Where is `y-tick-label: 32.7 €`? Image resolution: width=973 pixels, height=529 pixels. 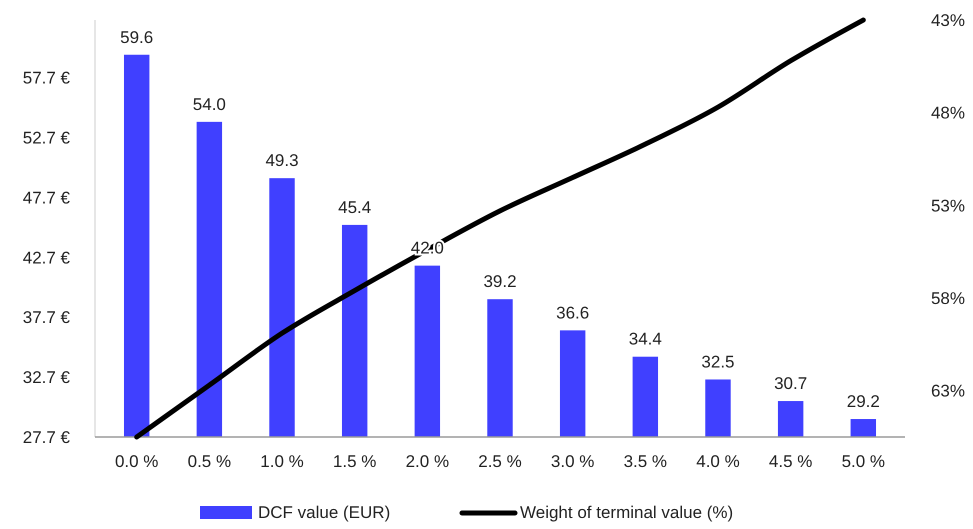
y-tick-label: 32.7 € is located at coordinates (46, 378).